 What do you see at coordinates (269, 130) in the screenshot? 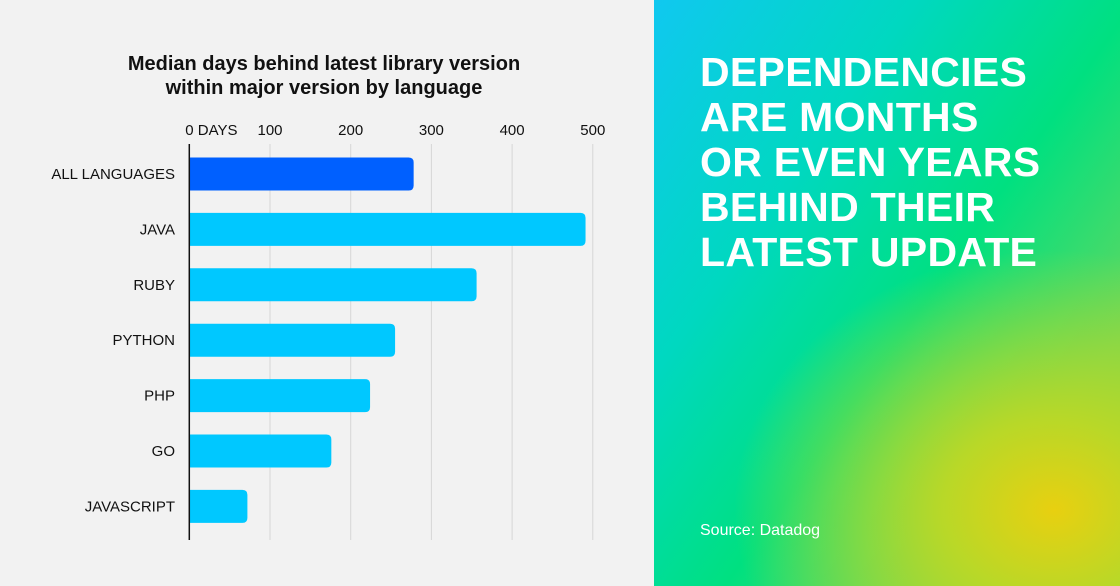
I see `x-tick-label: 100` at bounding box center [269, 130].